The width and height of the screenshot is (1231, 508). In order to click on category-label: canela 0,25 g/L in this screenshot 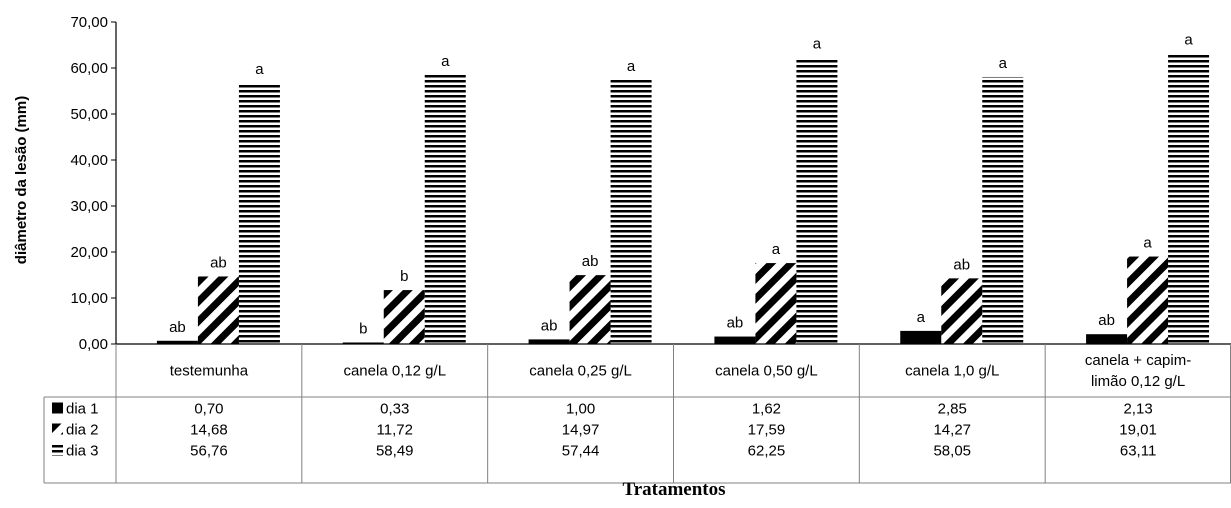, I will do `click(580, 371)`.